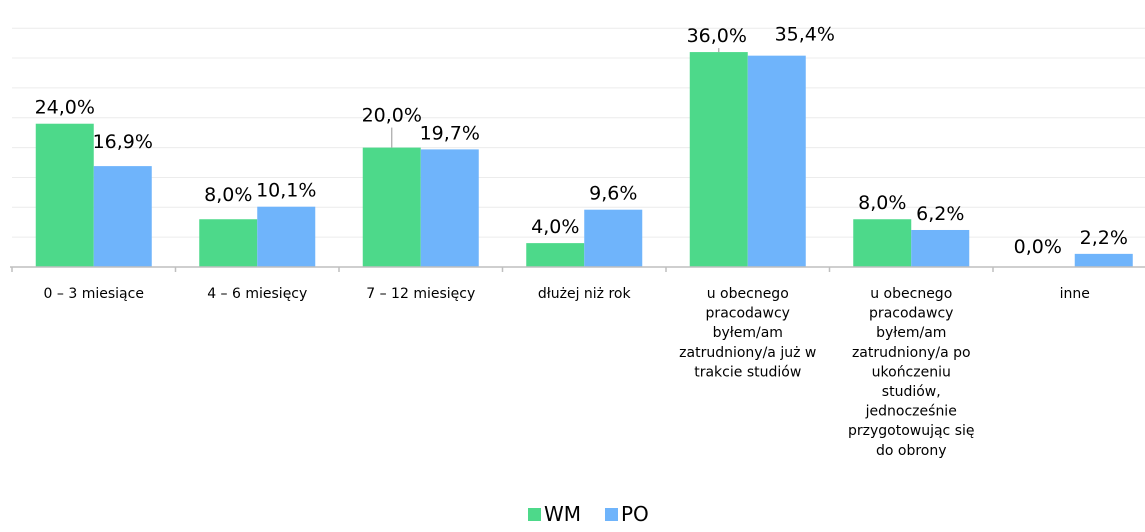  I want to click on value-label: 0,0%, so click(1038, 247).